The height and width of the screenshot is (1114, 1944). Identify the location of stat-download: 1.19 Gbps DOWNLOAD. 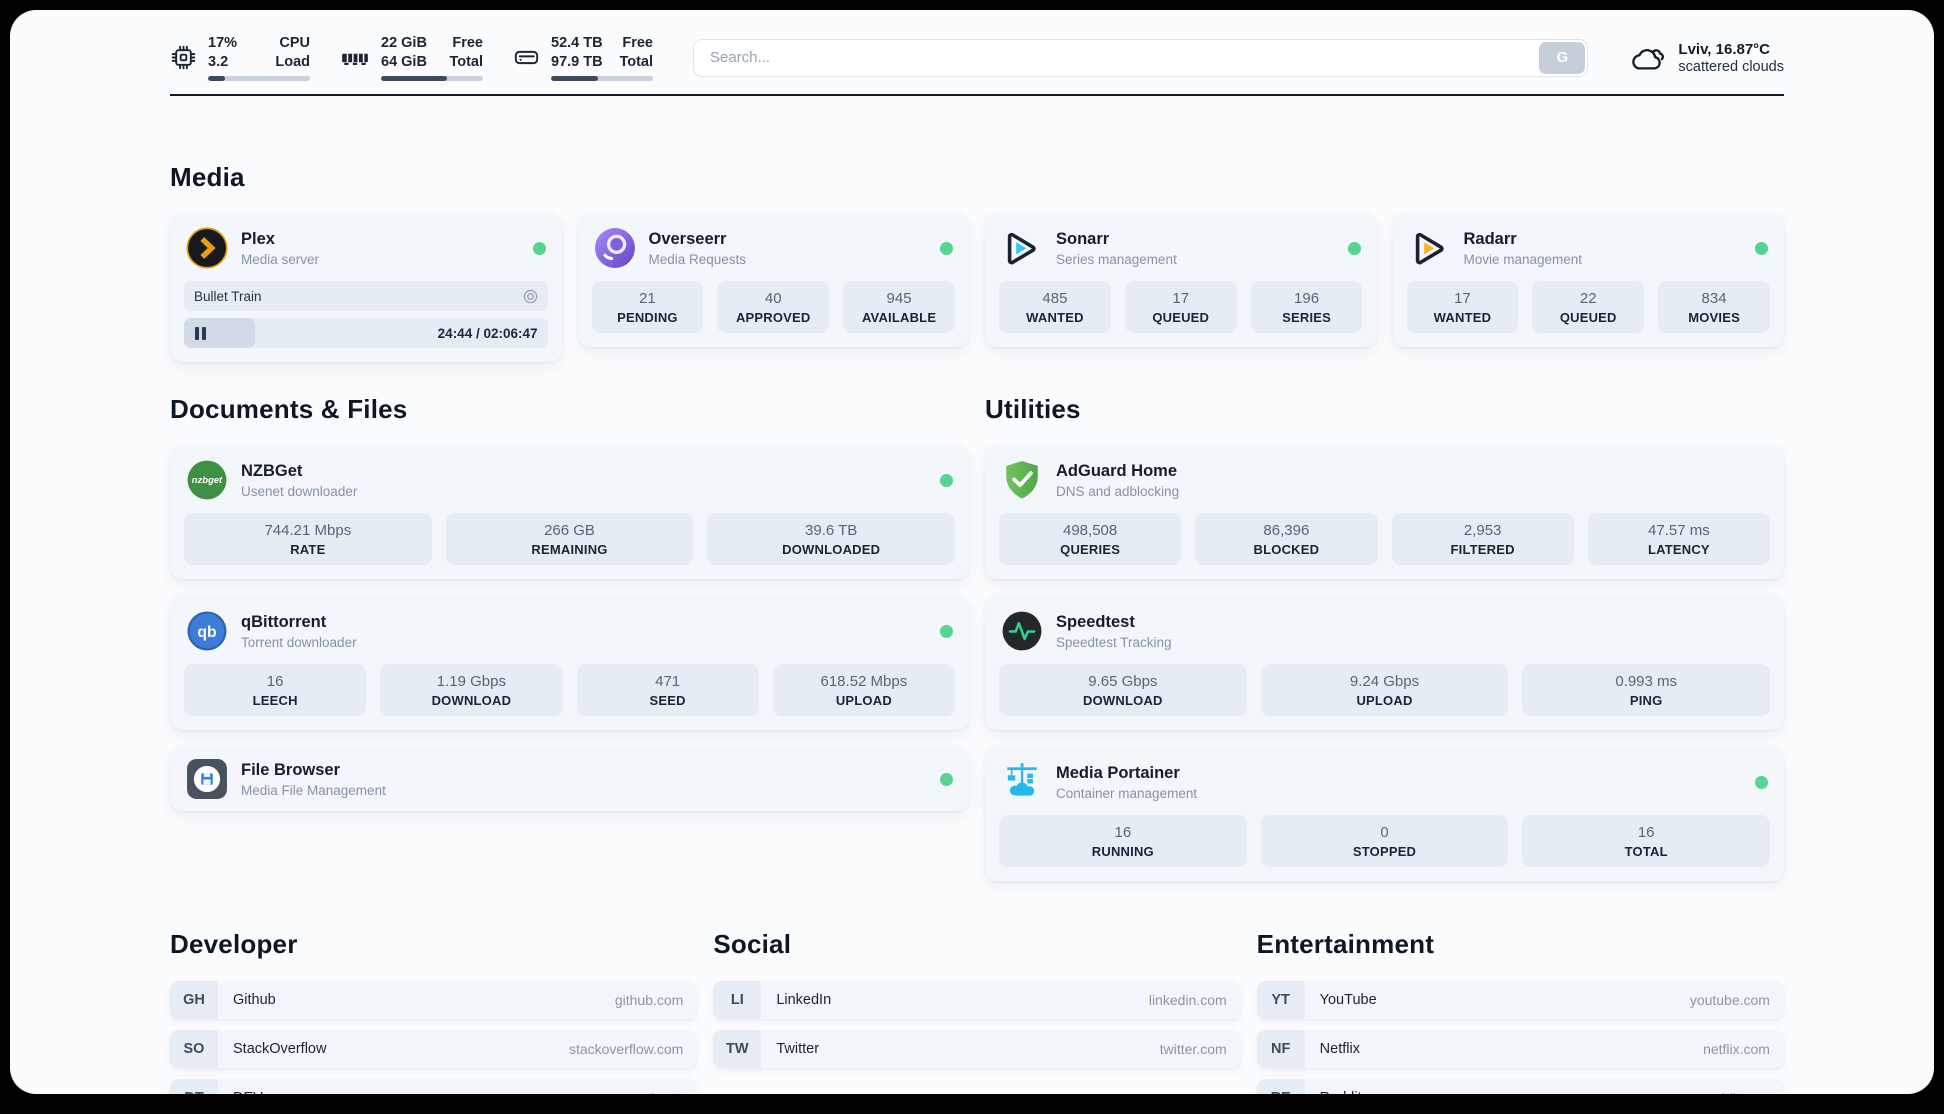
(471, 690).